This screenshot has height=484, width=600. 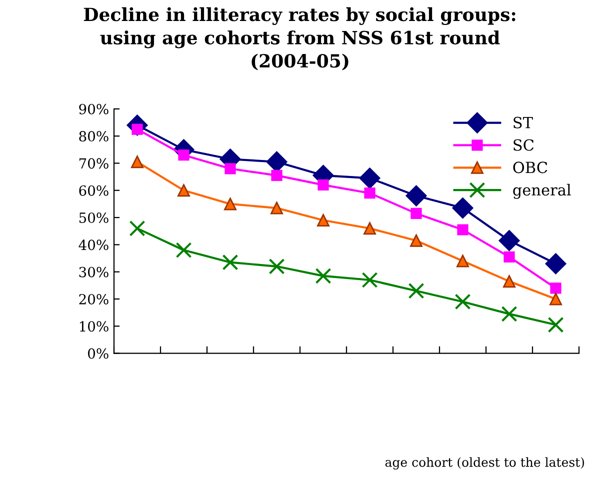 What do you see at coordinates (94, 326) in the screenshot?
I see `y-tick-label: 10%` at bounding box center [94, 326].